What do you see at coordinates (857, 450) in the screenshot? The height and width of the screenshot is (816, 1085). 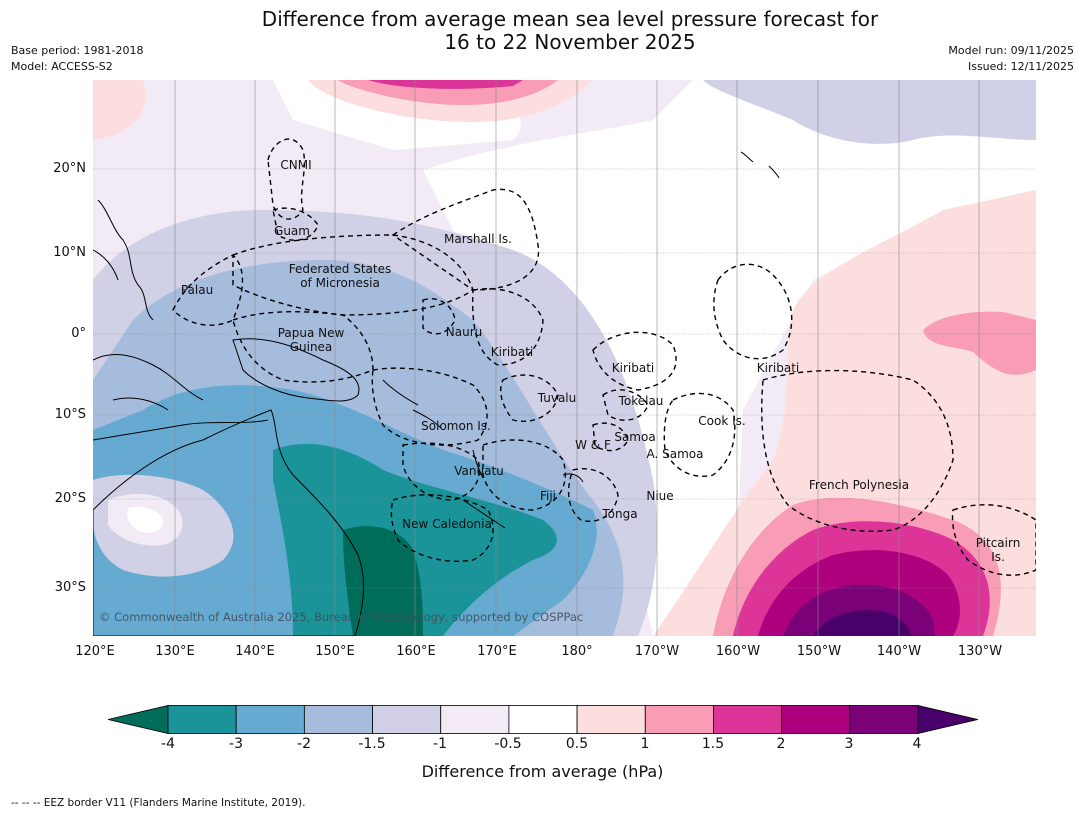 I see `eez-french-polynesia` at bounding box center [857, 450].